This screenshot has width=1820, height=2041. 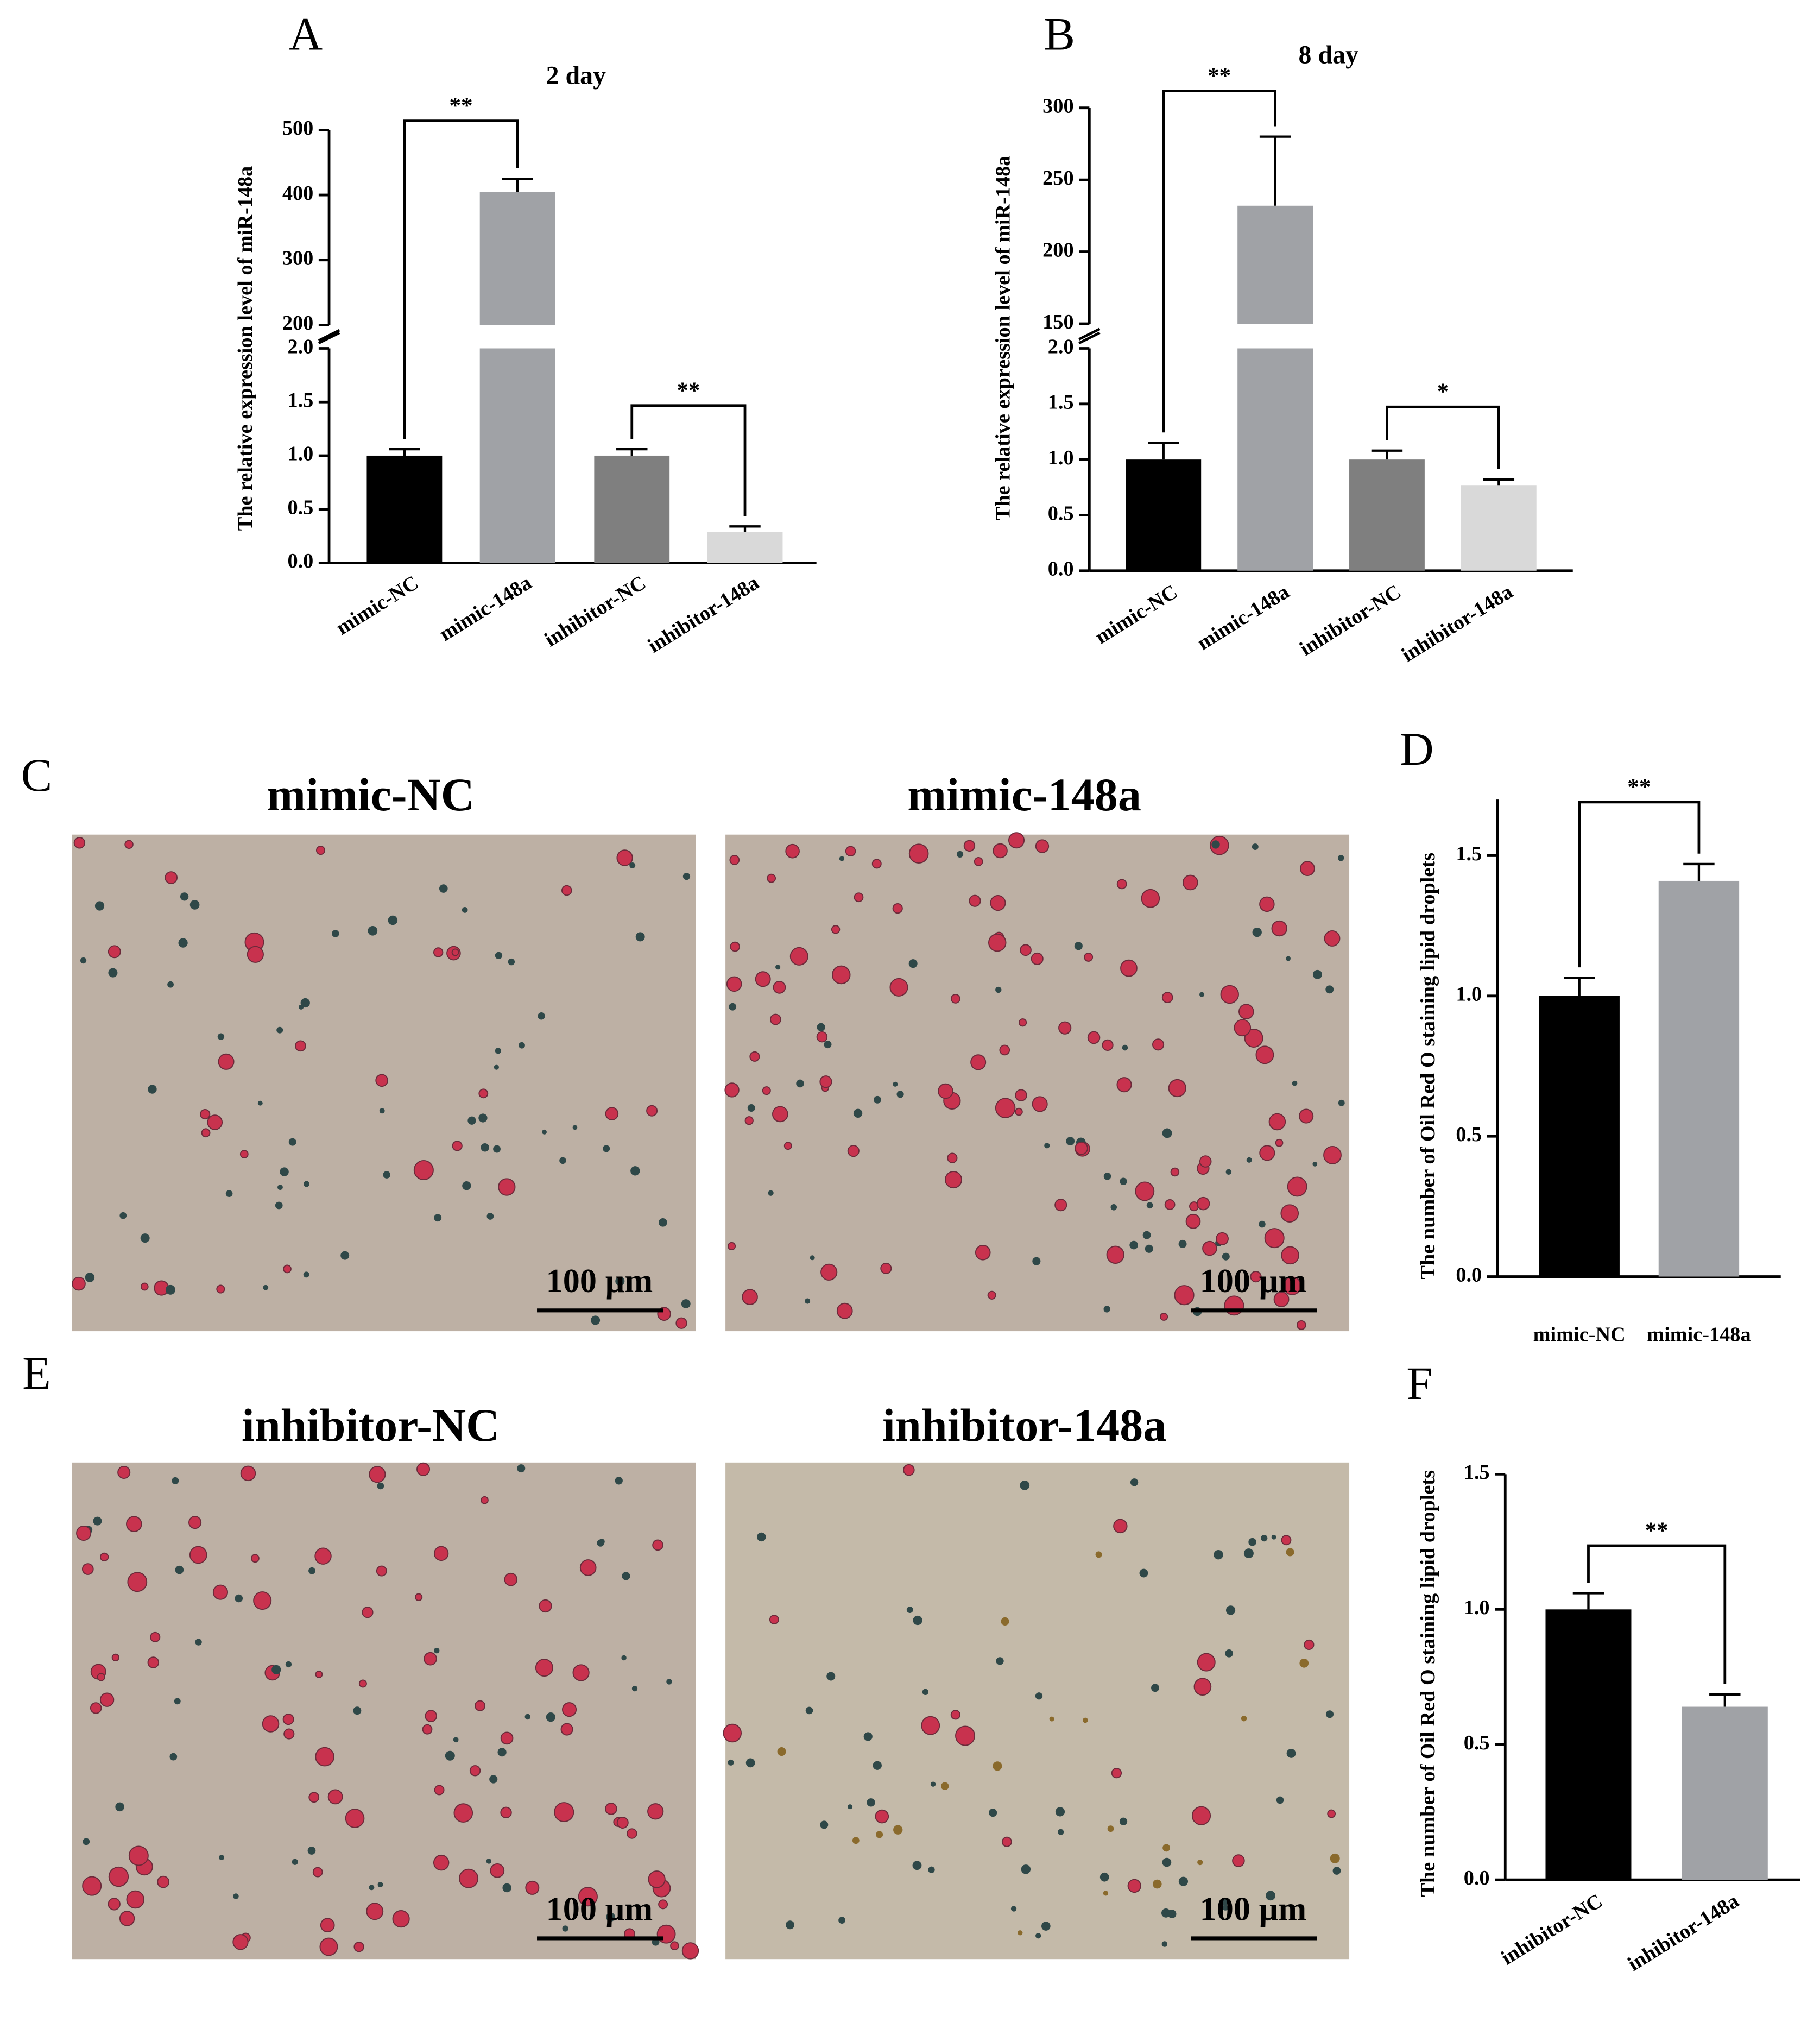 I want to click on axis-break, so click(x=329, y=337).